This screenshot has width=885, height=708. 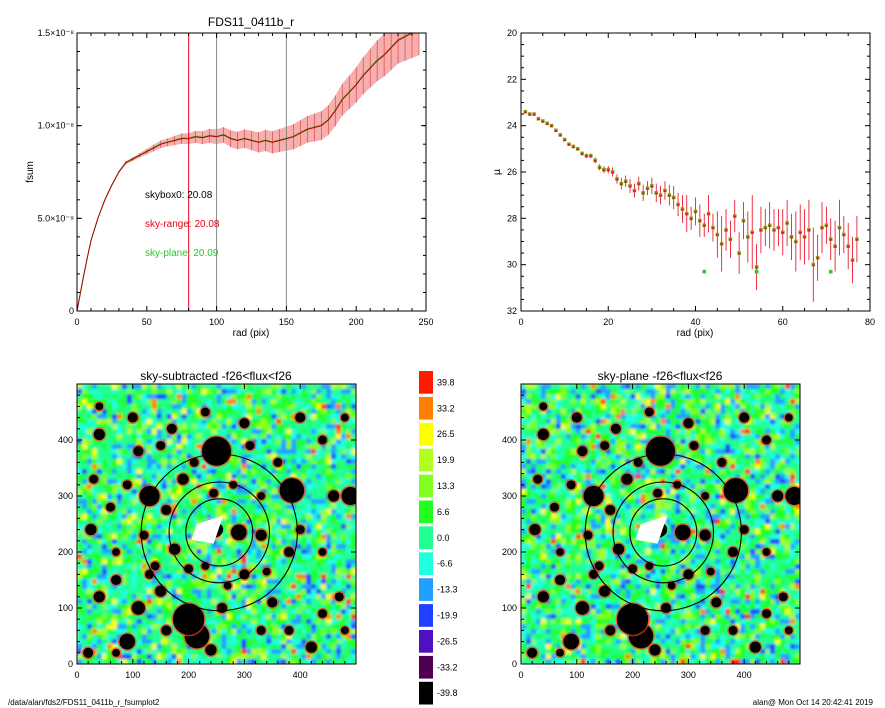 What do you see at coordinates (71, 311) in the screenshot?
I see `fsum-ytick-label: 0` at bounding box center [71, 311].